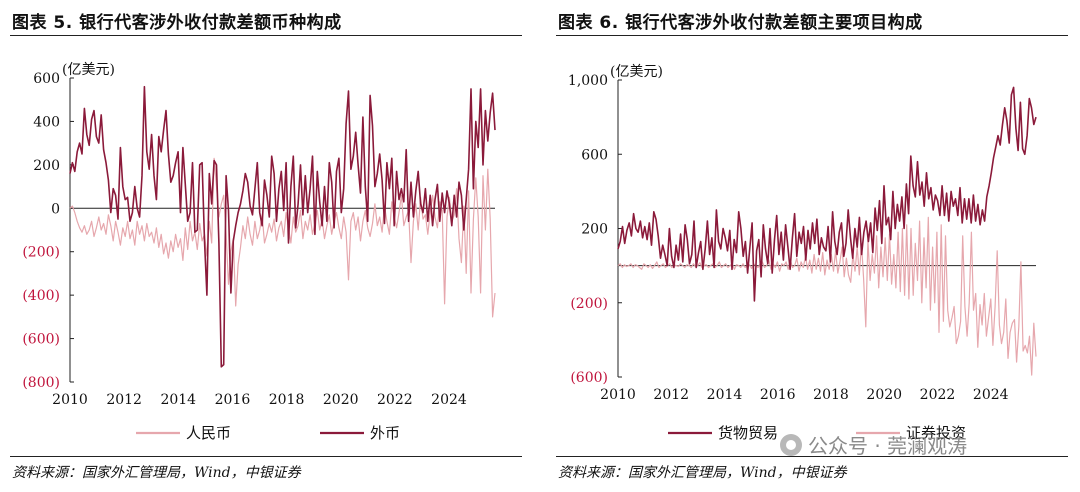 This screenshot has width=1080, height=492. I want to click on watermark: 公众号 · 莞澜观涛, so click(873, 444).